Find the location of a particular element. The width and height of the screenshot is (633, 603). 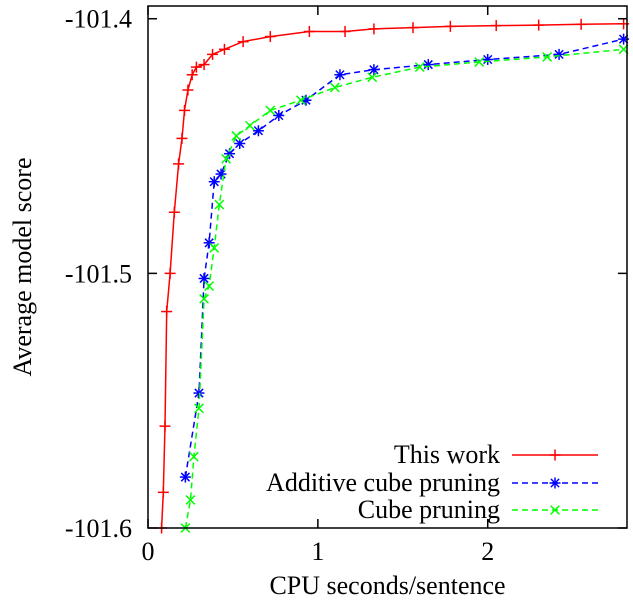

legend-entry: This work is located at coordinates (496, 454).